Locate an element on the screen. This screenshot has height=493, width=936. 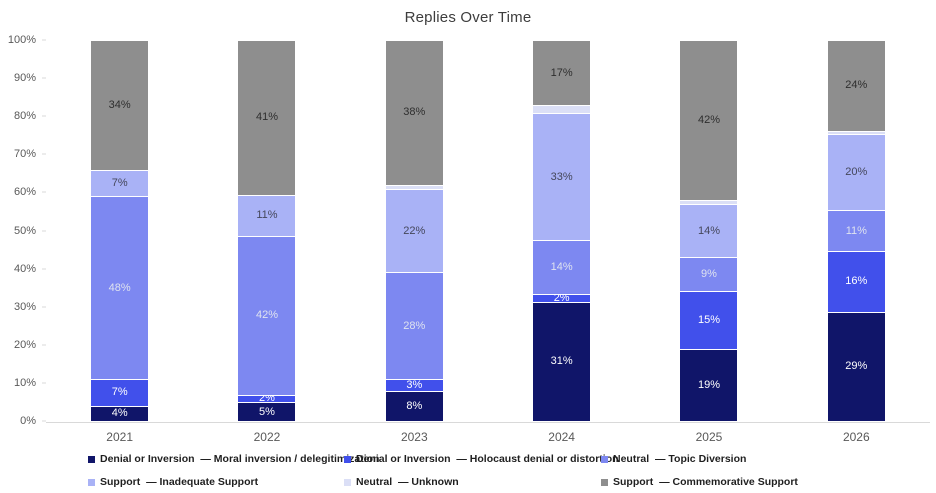
segment-value-label: 19% is located at coordinates (708, 384).